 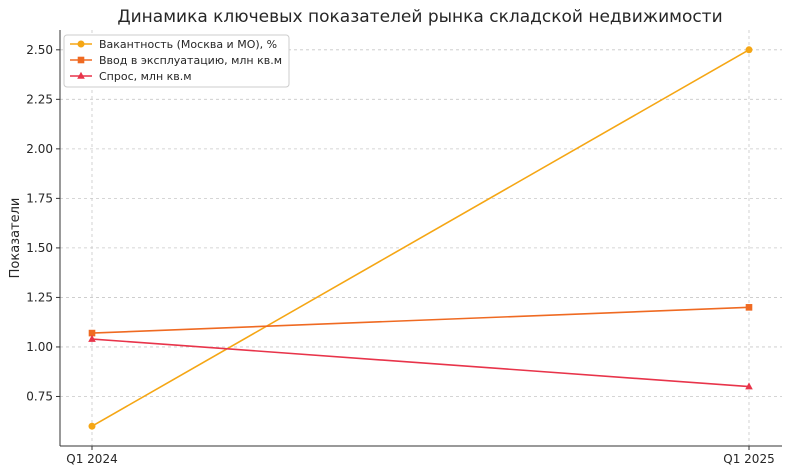 I want to click on y-tick-label: 1.25, so click(x=39, y=297).